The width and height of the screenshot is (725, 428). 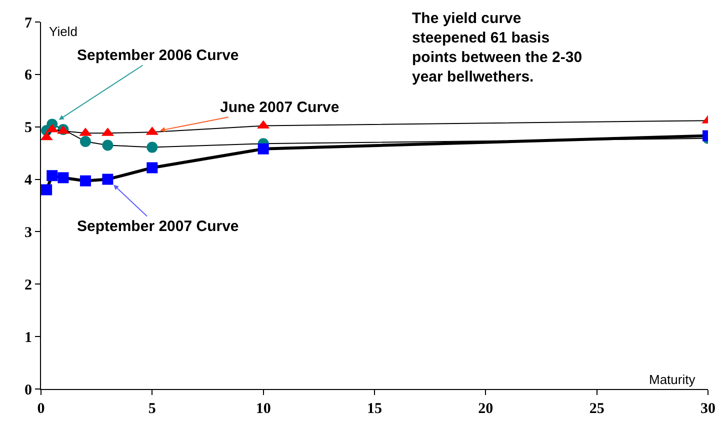 I want to click on y-tick-label: 4, so click(x=28, y=180).